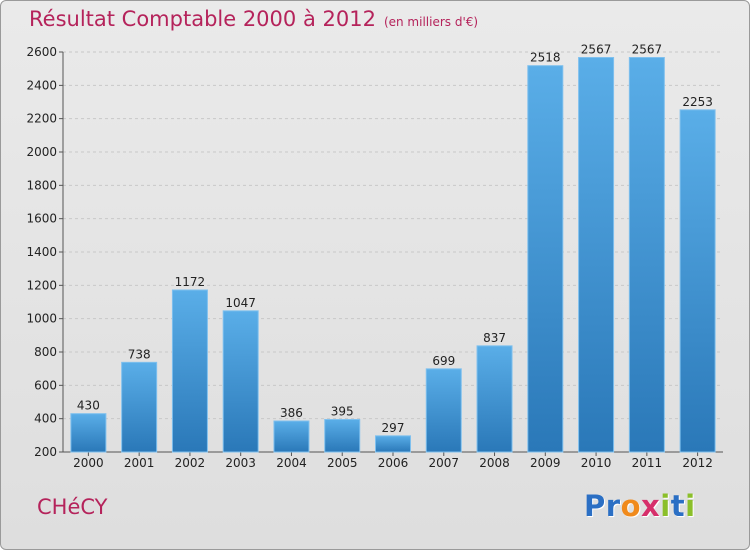 The height and width of the screenshot is (550, 750). I want to click on x-tick-label-2001: 2001, so click(139, 463).